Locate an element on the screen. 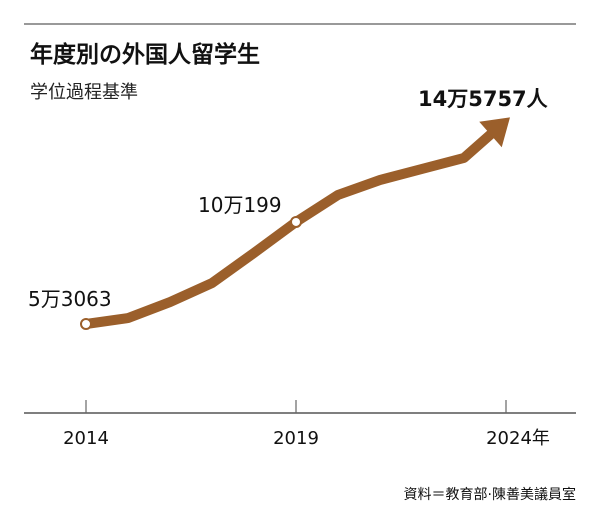 The height and width of the screenshot is (517, 600). x-tick-label: 2024年 is located at coordinates (518, 438).